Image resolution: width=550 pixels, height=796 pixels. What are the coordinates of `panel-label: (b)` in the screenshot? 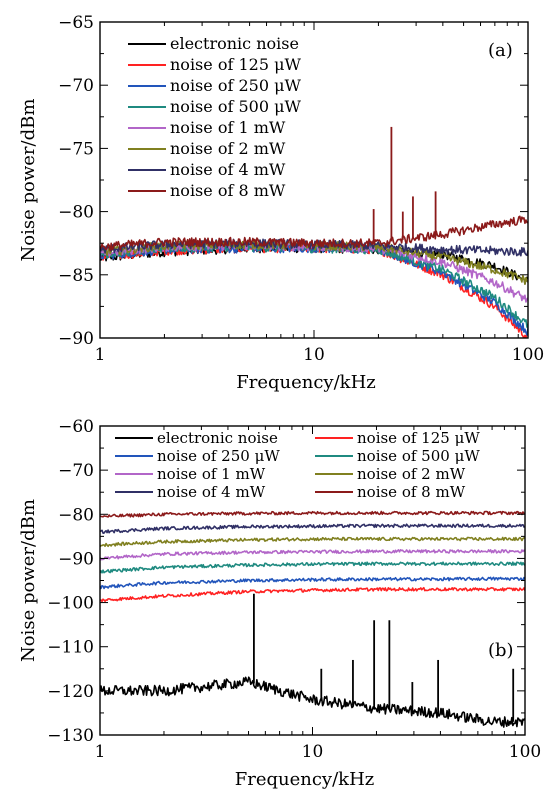 It's located at (501, 650).